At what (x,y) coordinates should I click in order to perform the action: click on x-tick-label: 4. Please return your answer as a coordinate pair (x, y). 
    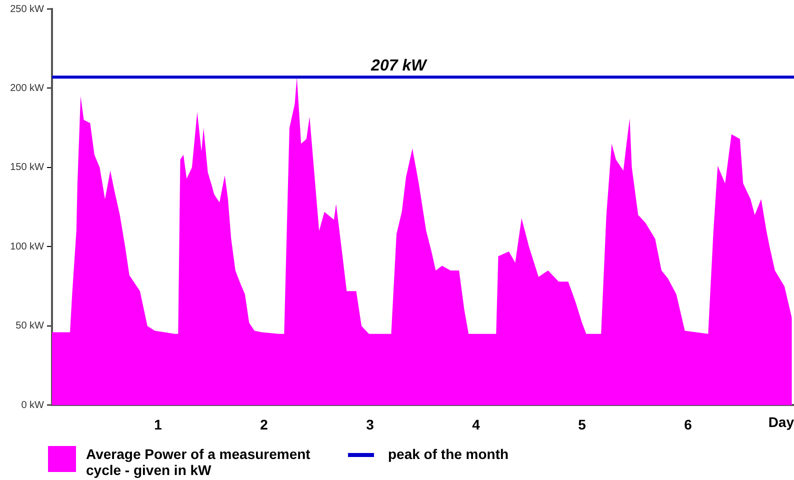
    Looking at the image, I should click on (476, 424).